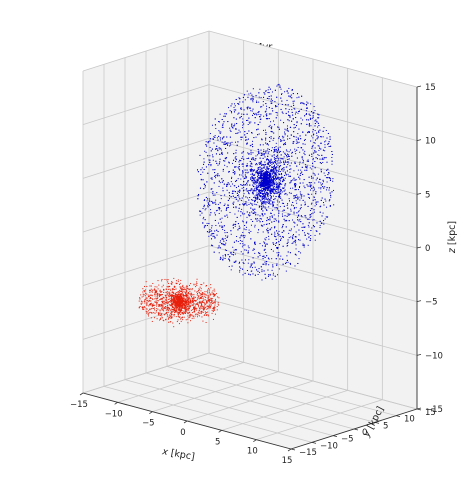  What do you see at coordinates (430, 88) in the screenshot?
I see `z-tick-label: 15` at bounding box center [430, 88].